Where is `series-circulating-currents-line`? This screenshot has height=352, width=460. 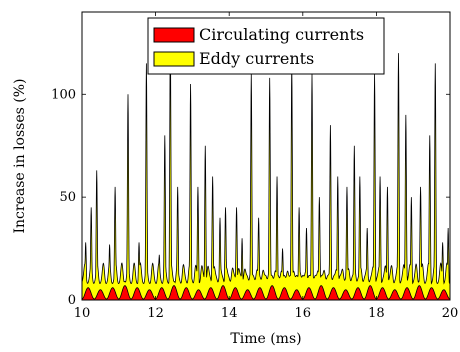 series-circulating-currents-line is located at coordinates (266, 292).